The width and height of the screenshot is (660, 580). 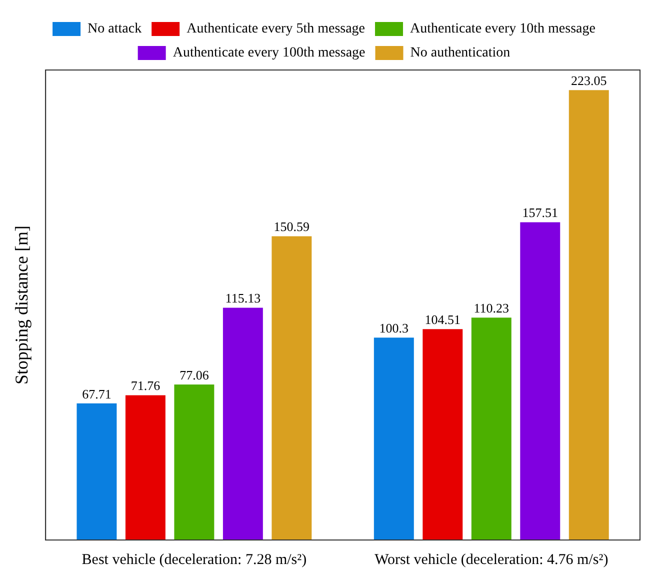 What do you see at coordinates (394, 328) in the screenshot?
I see `data-label: 100.3` at bounding box center [394, 328].